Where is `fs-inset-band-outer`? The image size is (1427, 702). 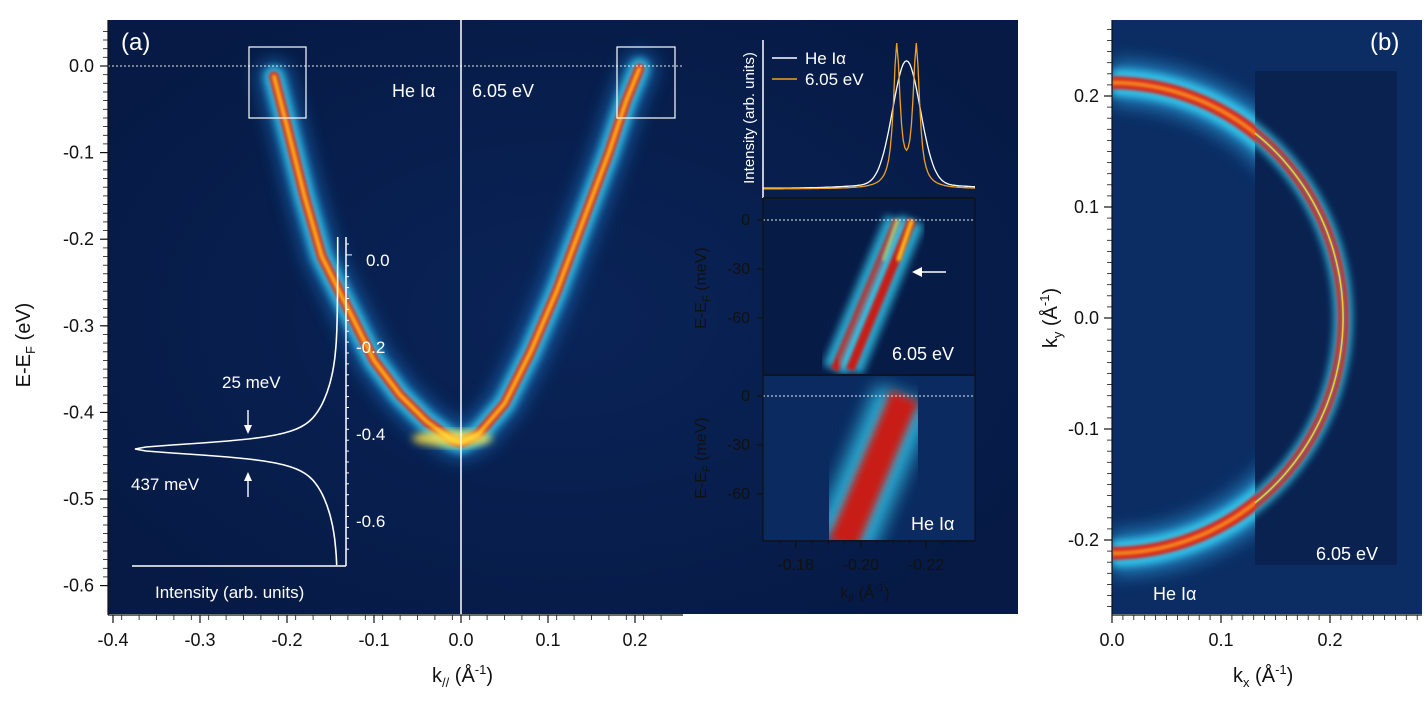
fs-inset-band-outer is located at coordinates (1302, 318).